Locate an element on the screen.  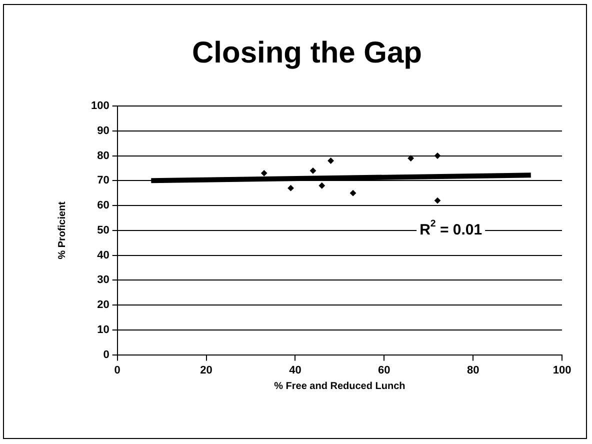
y-tick-label: 40 is located at coordinates (103, 255).